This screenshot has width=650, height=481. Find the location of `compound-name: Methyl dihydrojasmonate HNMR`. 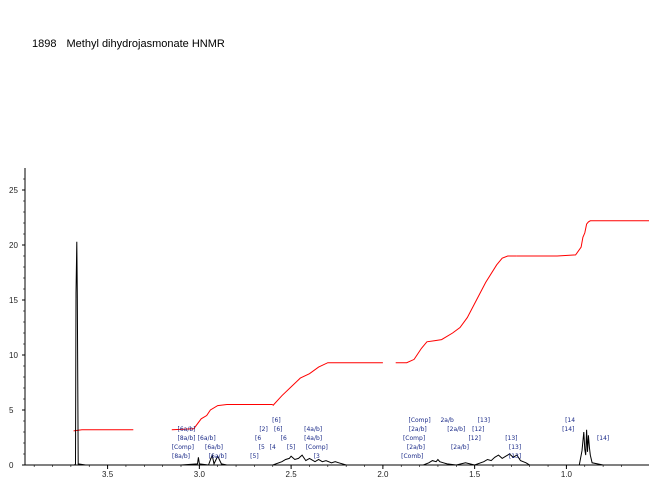

compound-name: Methyl dihydrojasmonate HNMR is located at coordinates (145, 44).